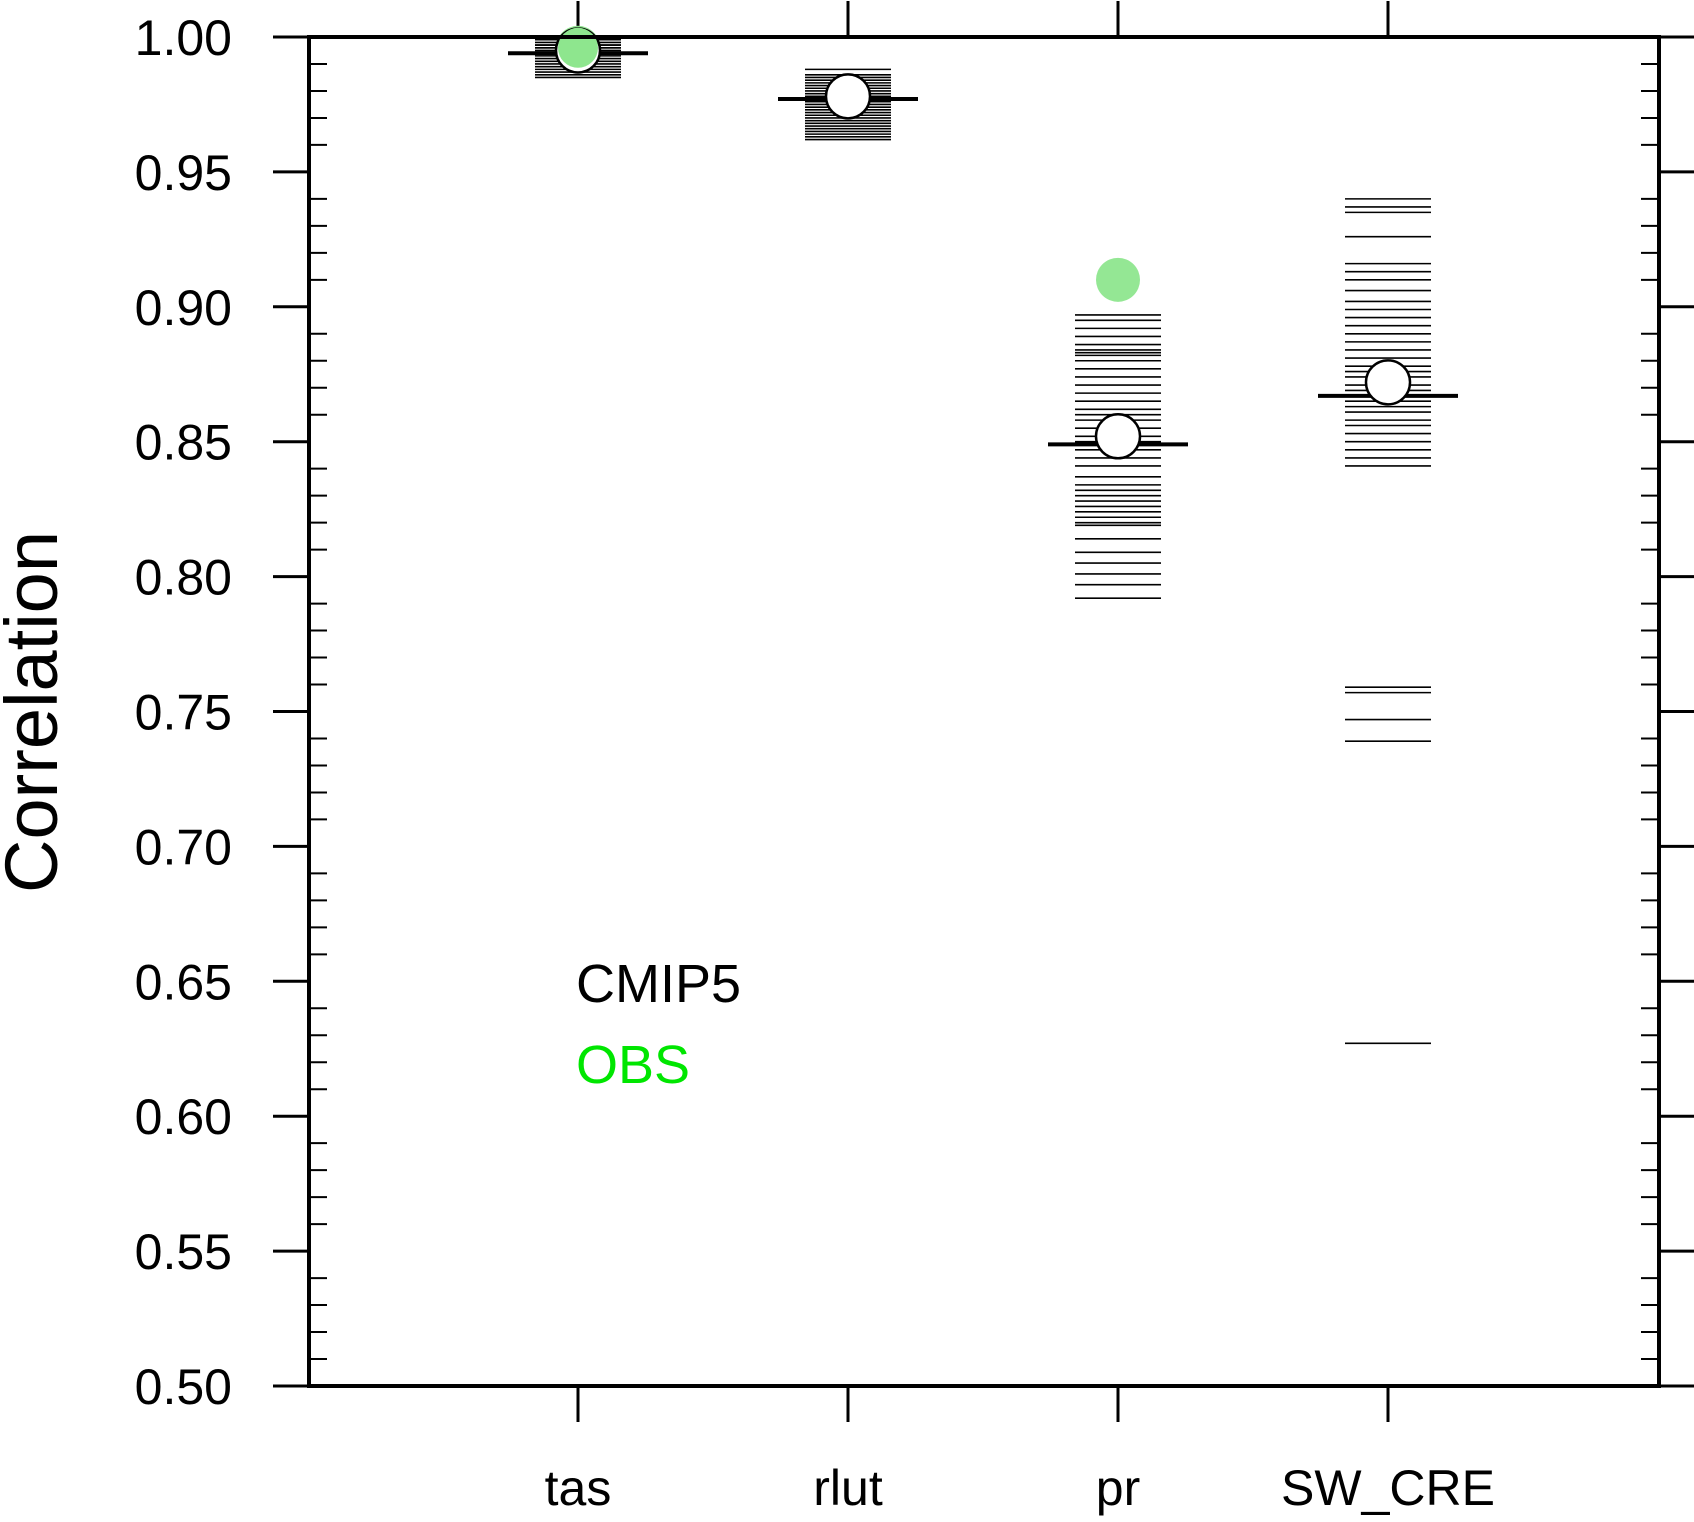 Image resolution: width=1694 pixels, height=1522 pixels. What do you see at coordinates (848, 1488) in the screenshot?
I see `x-tick-label-rlut: rlut` at bounding box center [848, 1488].